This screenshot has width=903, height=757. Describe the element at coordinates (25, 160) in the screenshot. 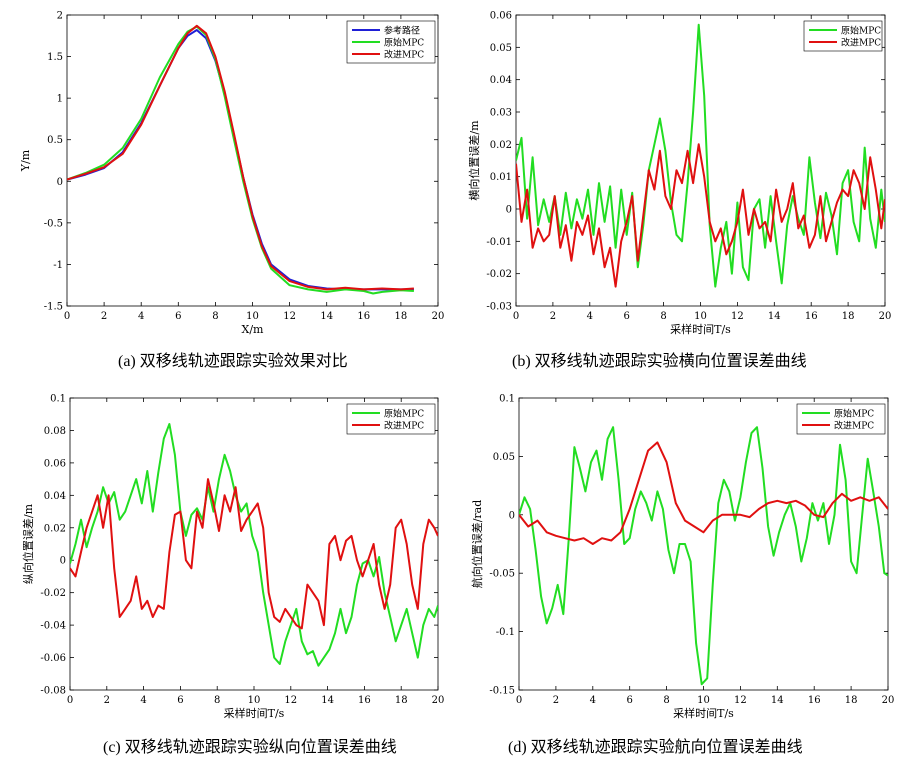

I see `y-axis-label: Y/m` at that location.